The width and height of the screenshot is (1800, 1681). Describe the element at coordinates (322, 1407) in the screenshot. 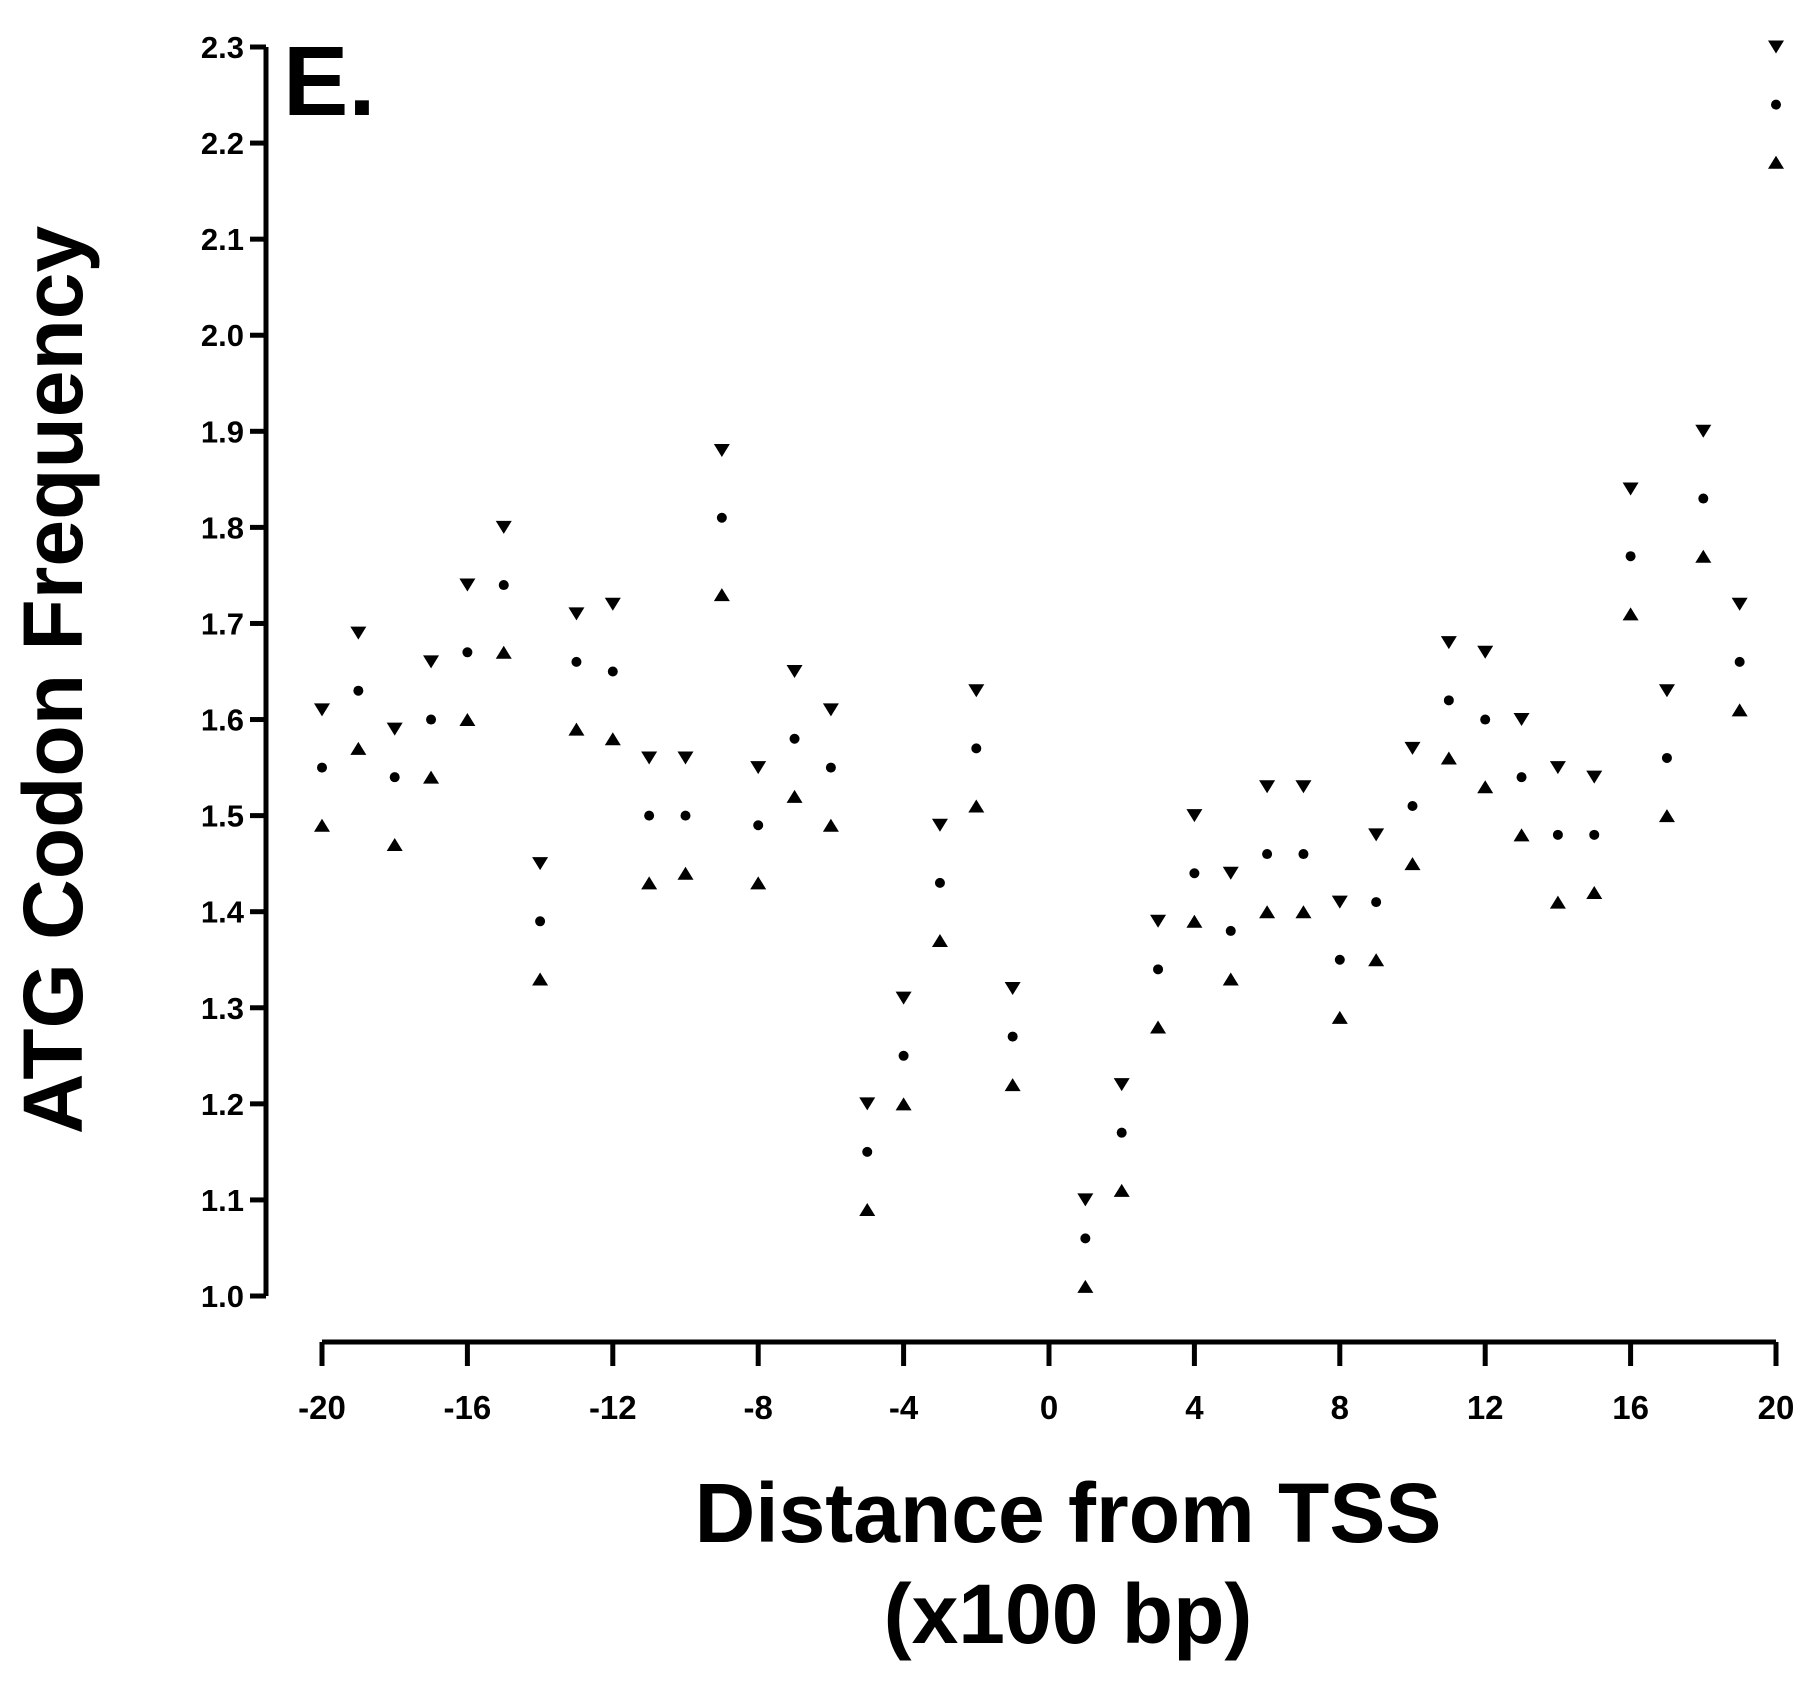

I see `x-tick-label: -20` at that location.